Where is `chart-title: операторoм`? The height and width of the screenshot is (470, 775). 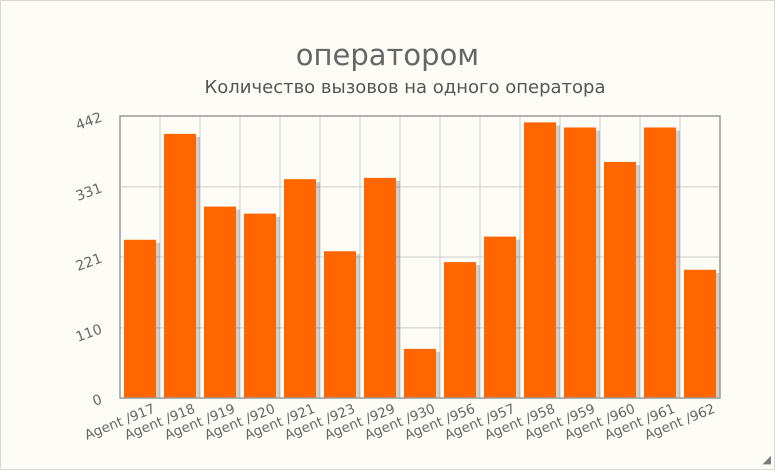 chart-title: операторoм is located at coordinates (387, 55).